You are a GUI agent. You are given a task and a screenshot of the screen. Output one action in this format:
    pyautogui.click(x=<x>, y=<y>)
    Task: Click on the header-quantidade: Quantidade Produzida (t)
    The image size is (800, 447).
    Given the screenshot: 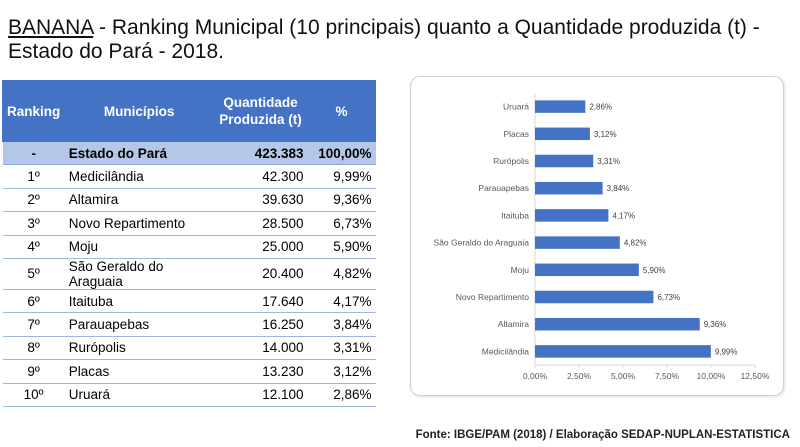 What is the action you would take?
    pyautogui.click(x=260, y=111)
    